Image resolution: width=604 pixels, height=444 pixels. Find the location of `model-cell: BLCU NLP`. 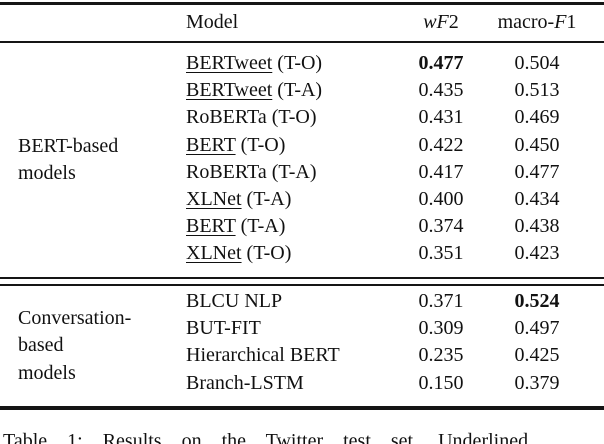

model-cell: BLCU NLP is located at coordinates (291, 301).